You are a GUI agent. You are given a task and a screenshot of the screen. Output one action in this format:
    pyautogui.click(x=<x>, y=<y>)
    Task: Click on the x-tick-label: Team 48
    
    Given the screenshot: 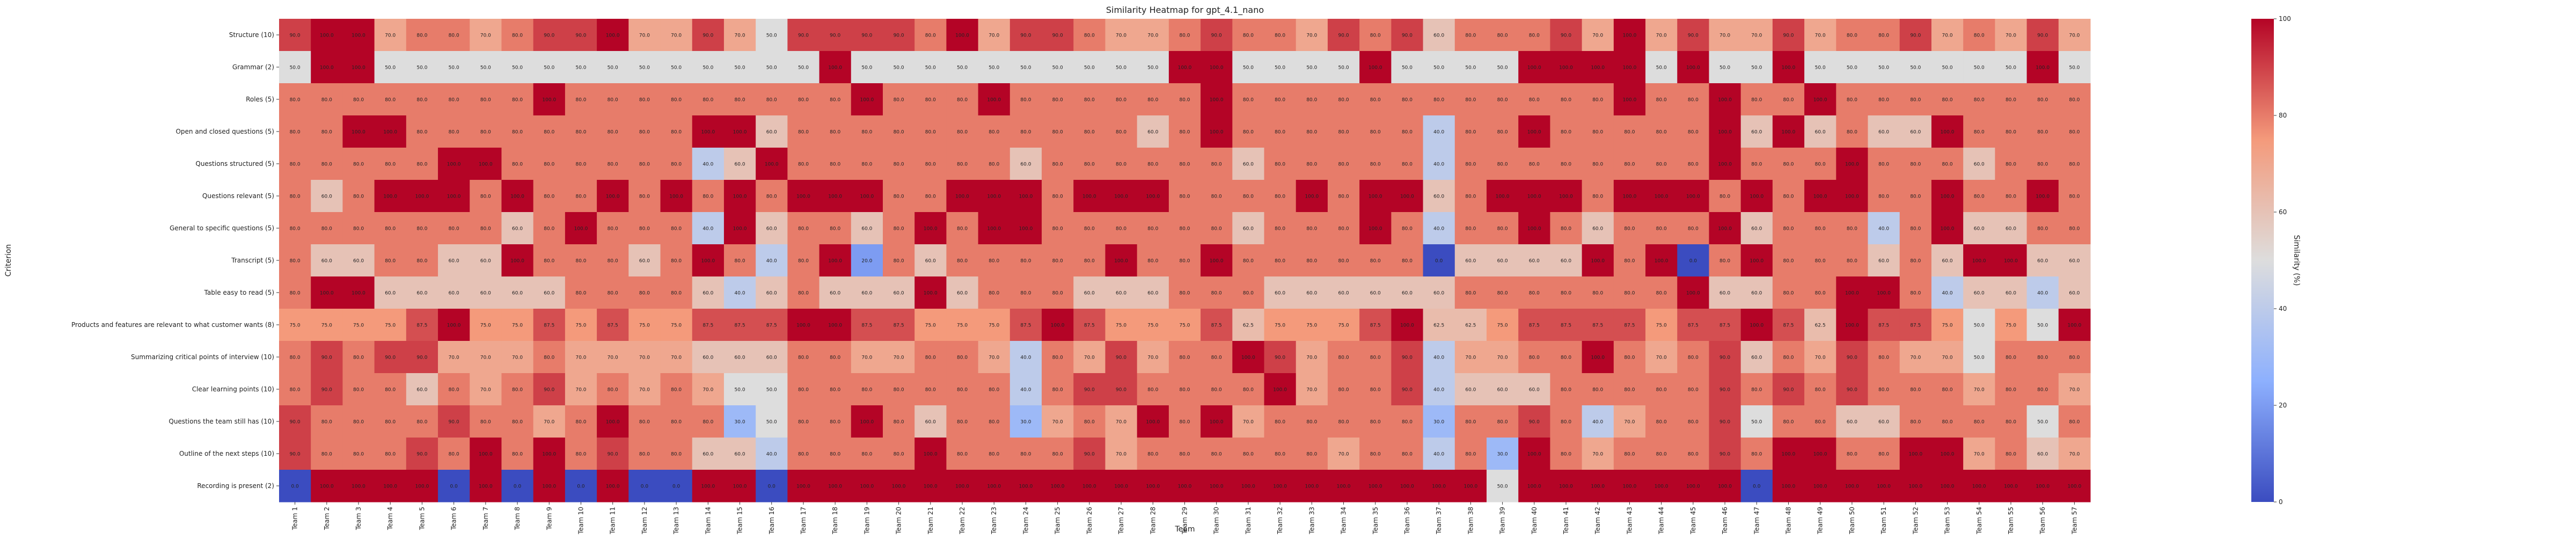 What is the action you would take?
    pyautogui.click(x=1788, y=521)
    